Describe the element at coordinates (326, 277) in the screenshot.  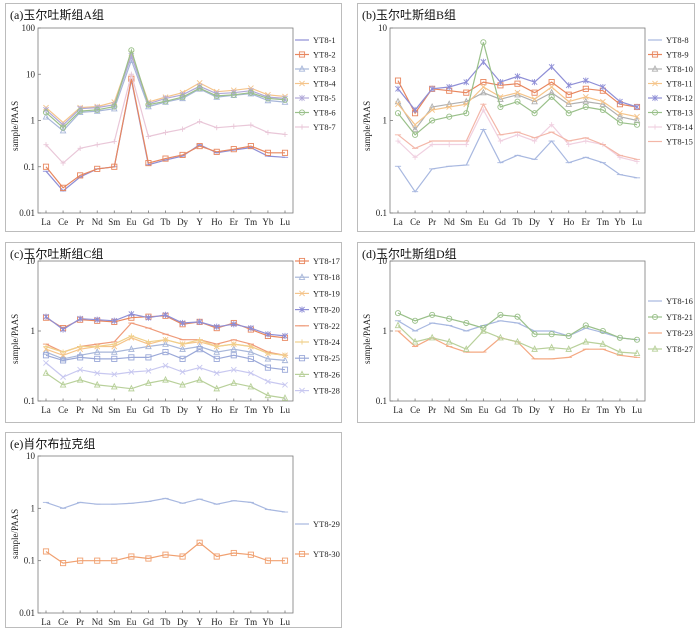
I see `legend-label: YT8-18` at that location.